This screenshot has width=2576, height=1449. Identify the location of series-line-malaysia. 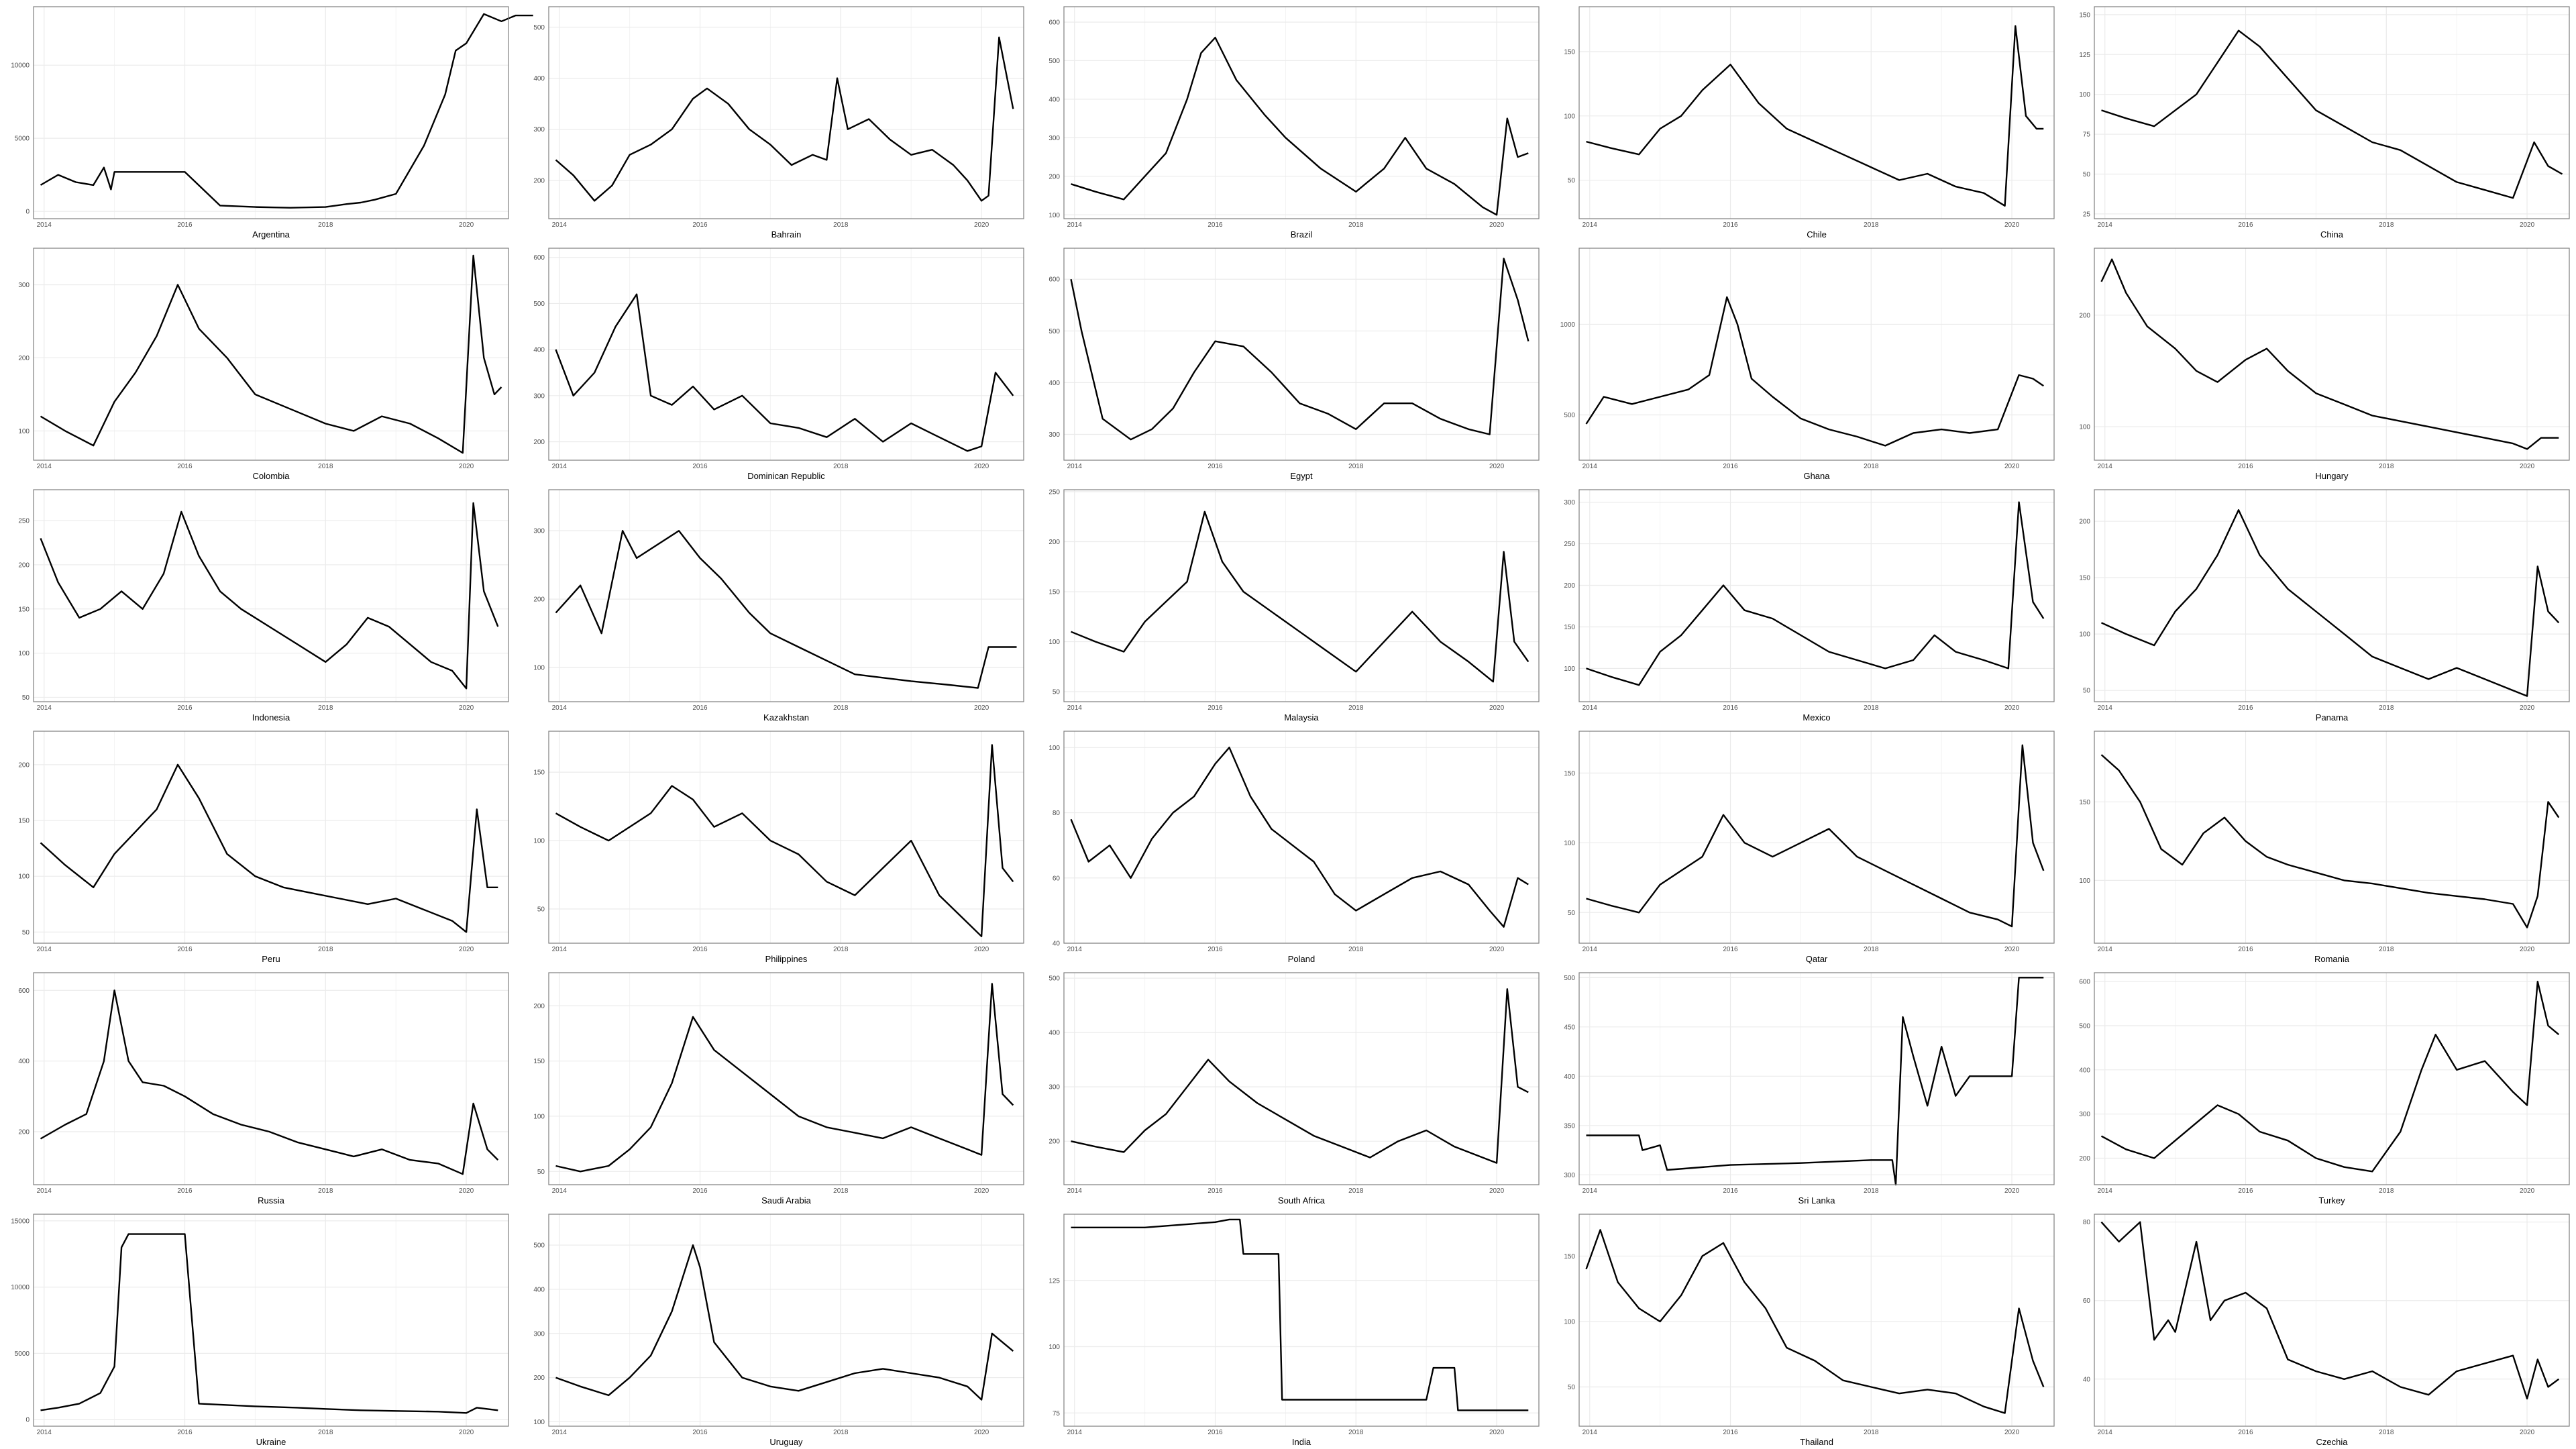
(1300, 597).